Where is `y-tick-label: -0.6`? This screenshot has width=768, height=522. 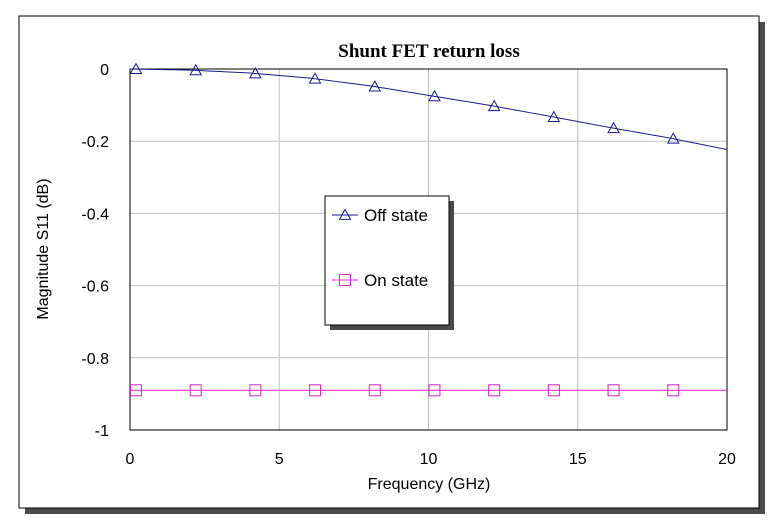 y-tick-label: -0.6 is located at coordinates (95, 287).